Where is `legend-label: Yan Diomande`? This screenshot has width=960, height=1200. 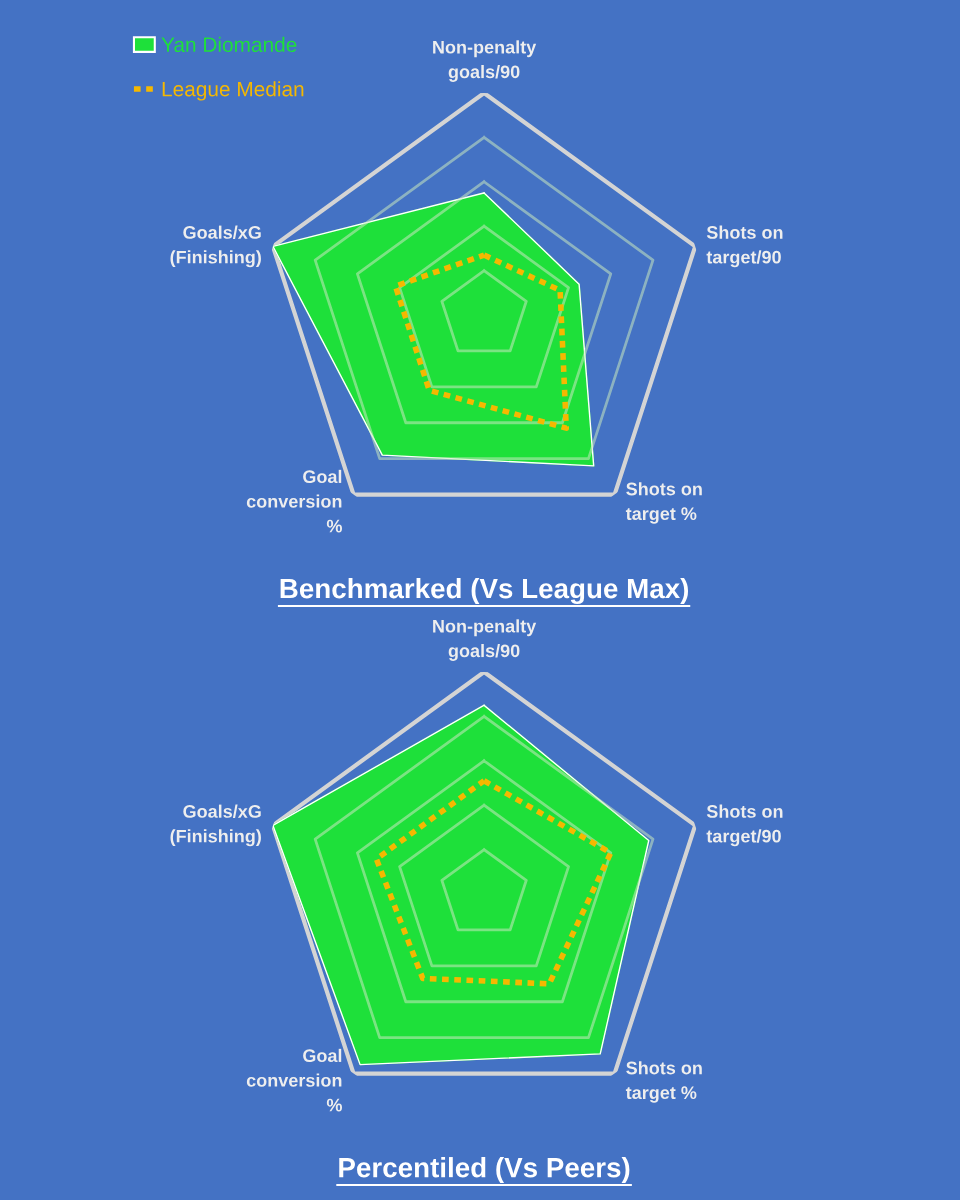
legend-label: Yan Diomande is located at coordinates (229, 44).